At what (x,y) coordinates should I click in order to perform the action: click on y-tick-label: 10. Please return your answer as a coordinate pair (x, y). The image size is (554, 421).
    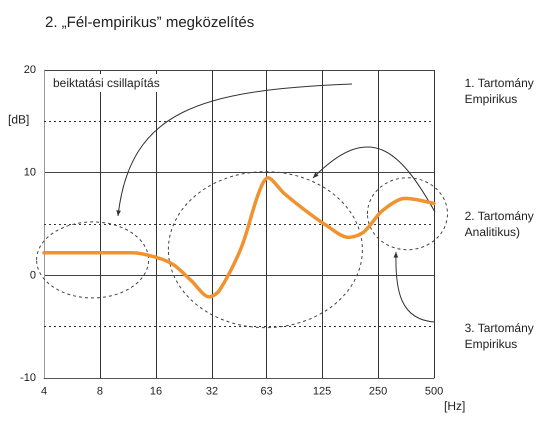
    Looking at the image, I should click on (30, 172).